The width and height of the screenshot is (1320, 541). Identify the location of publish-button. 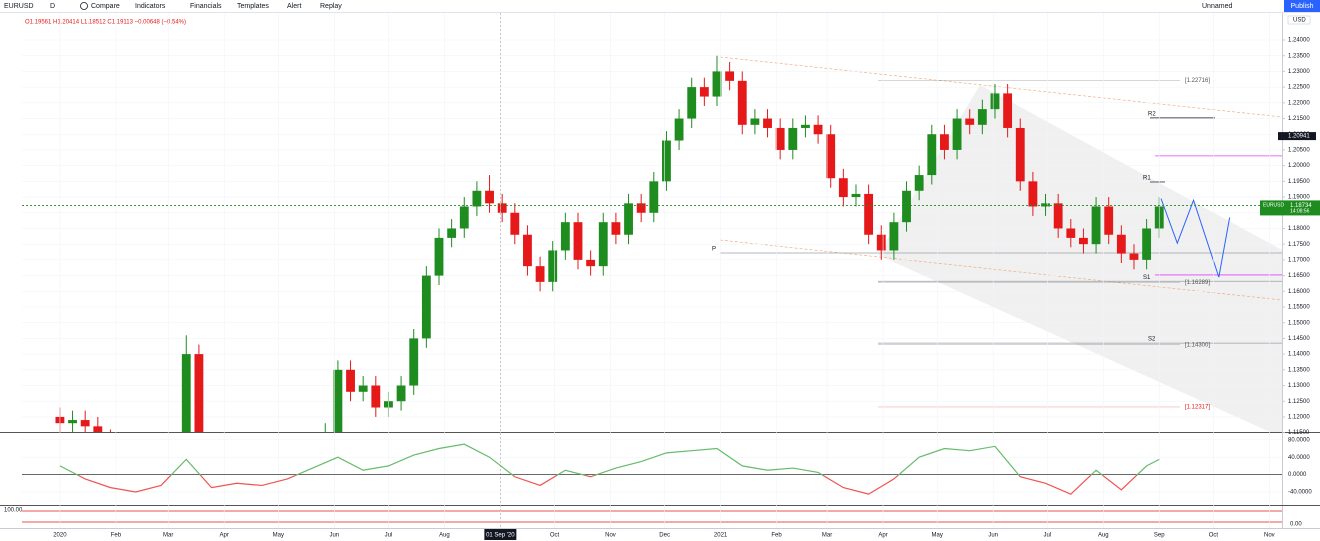
(1302, 6).